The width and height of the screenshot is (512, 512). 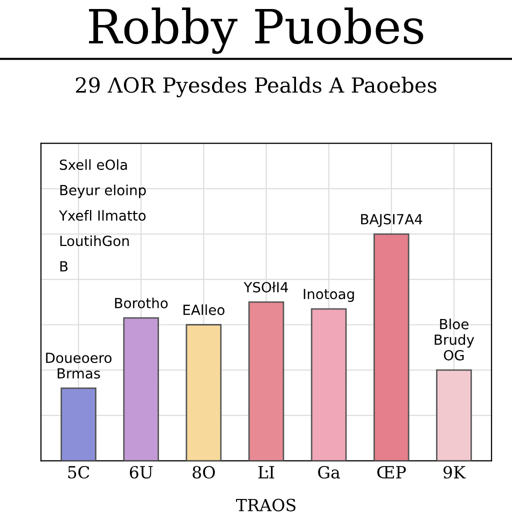 I want to click on annotation: EAlleo, so click(x=204, y=310).